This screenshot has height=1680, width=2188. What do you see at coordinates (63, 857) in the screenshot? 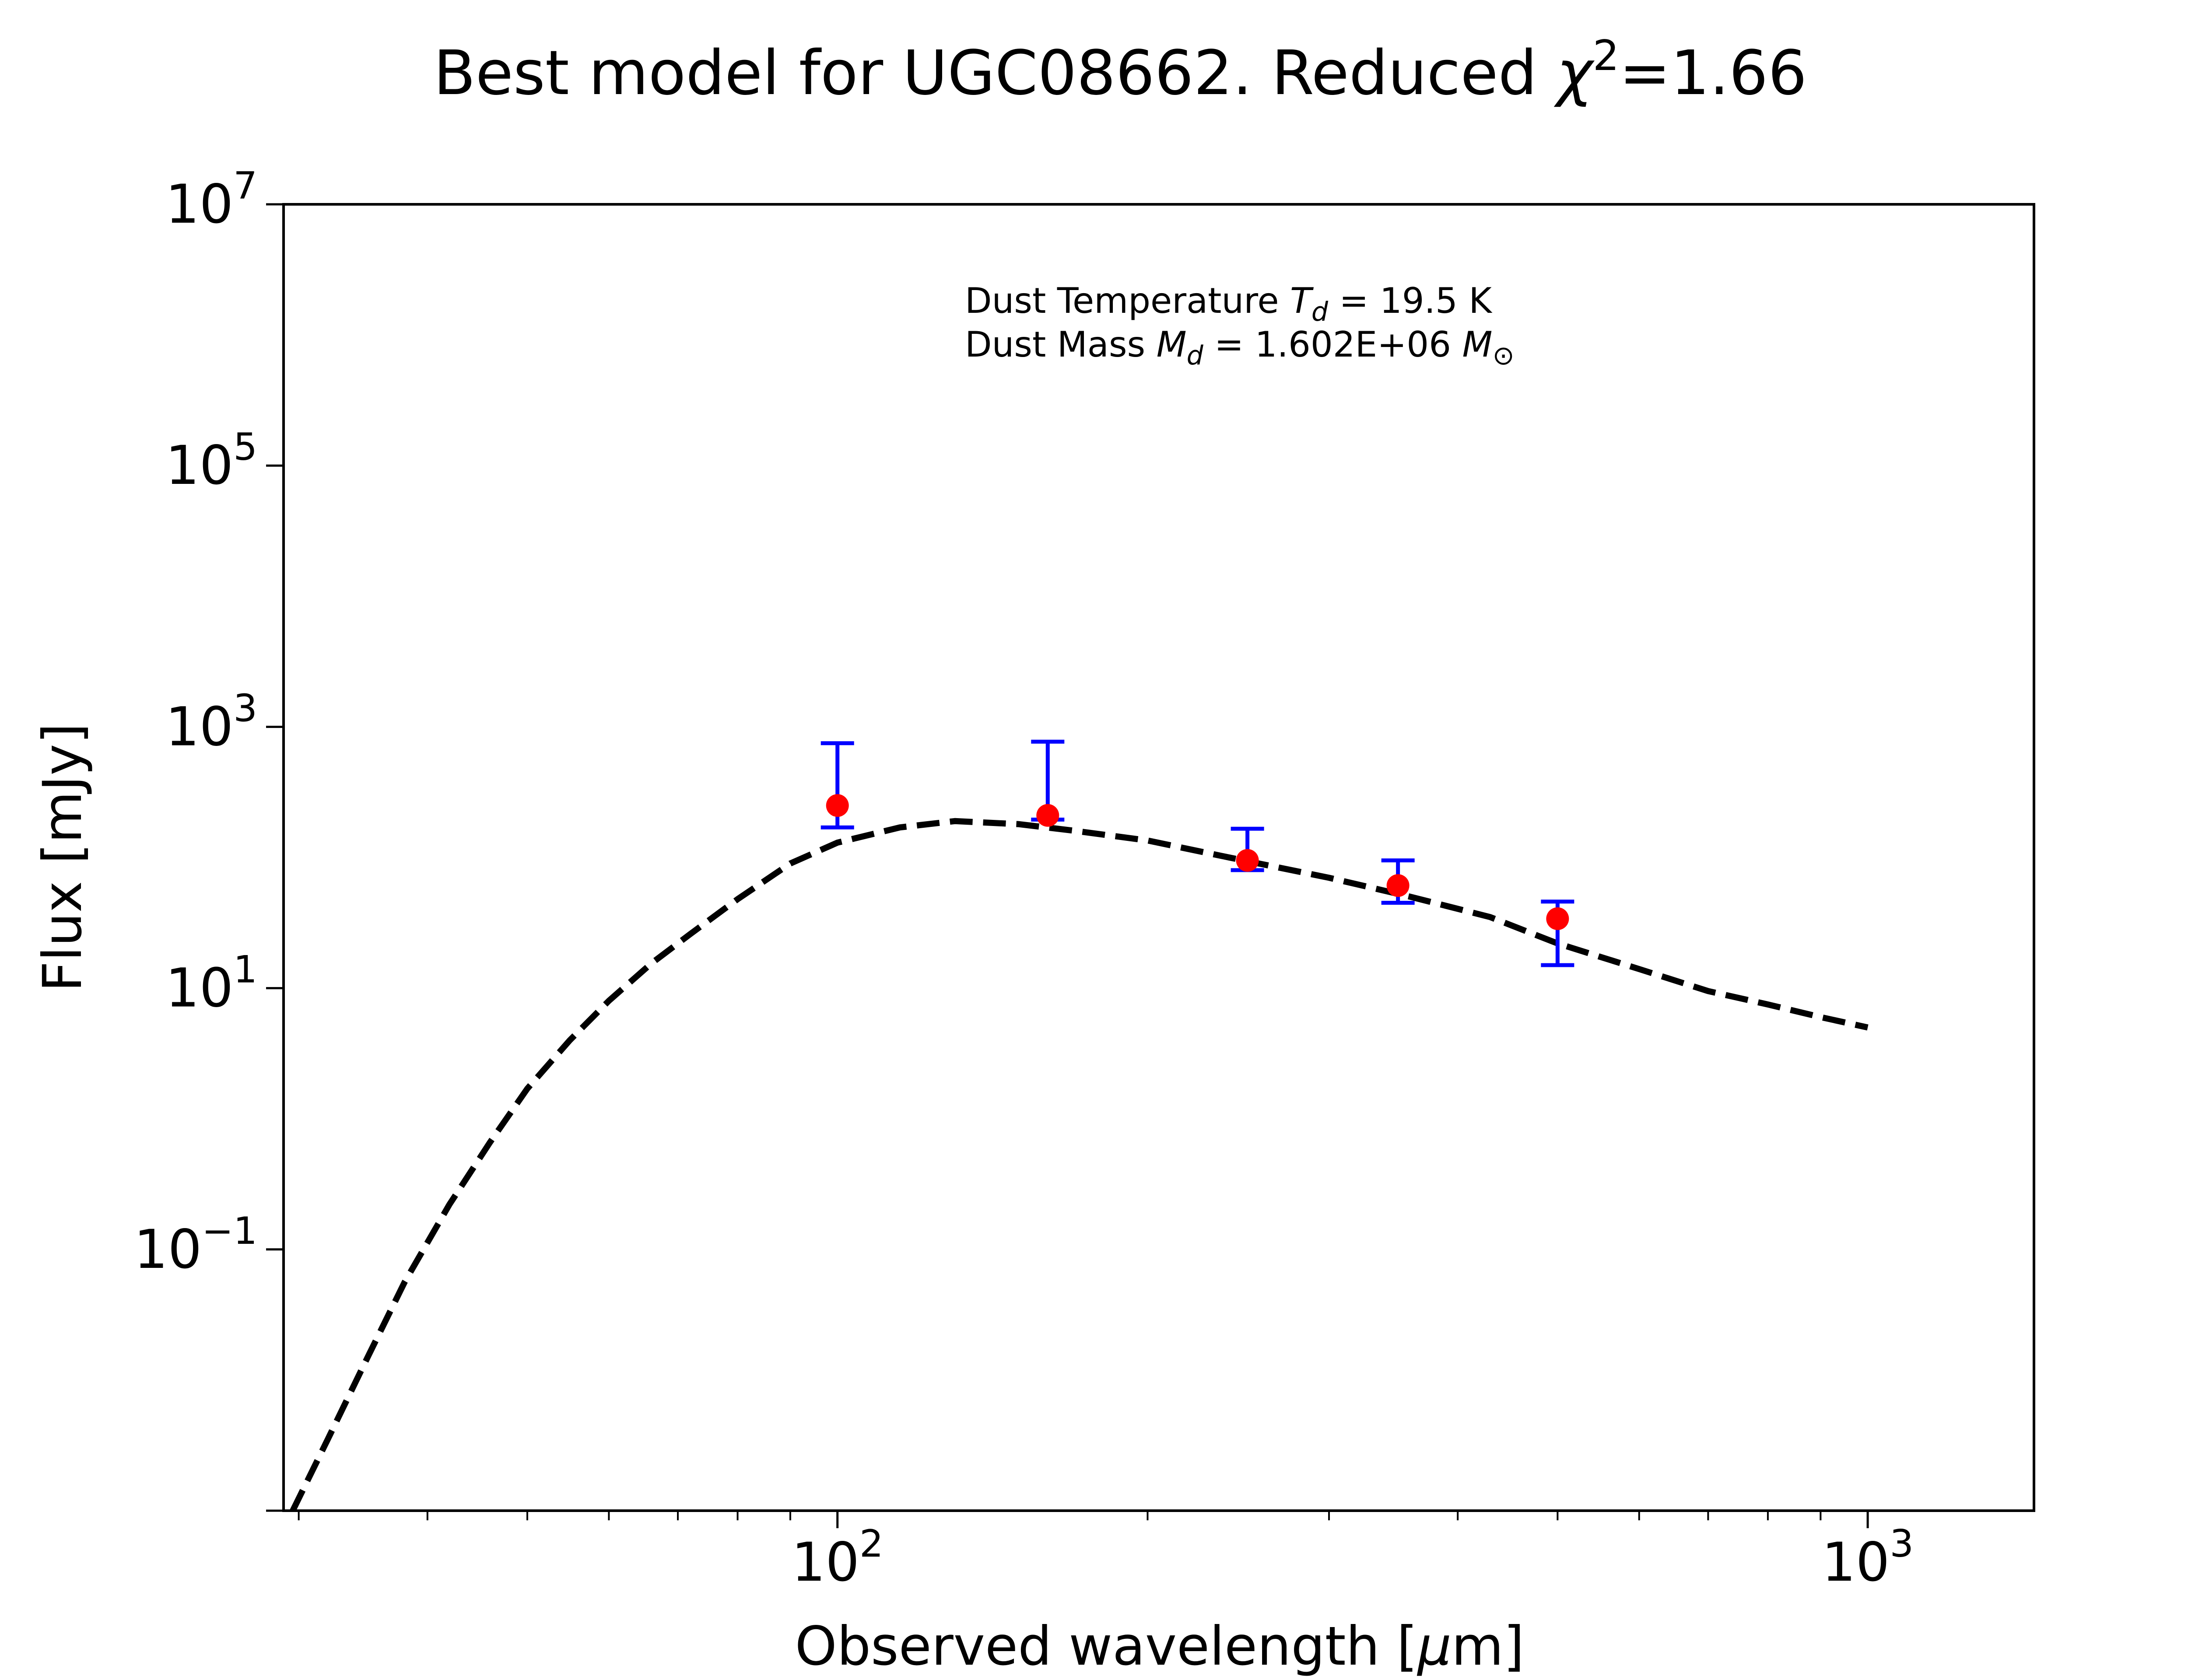
I see `y-axis-label: Flux [mJy]` at bounding box center [63, 857].